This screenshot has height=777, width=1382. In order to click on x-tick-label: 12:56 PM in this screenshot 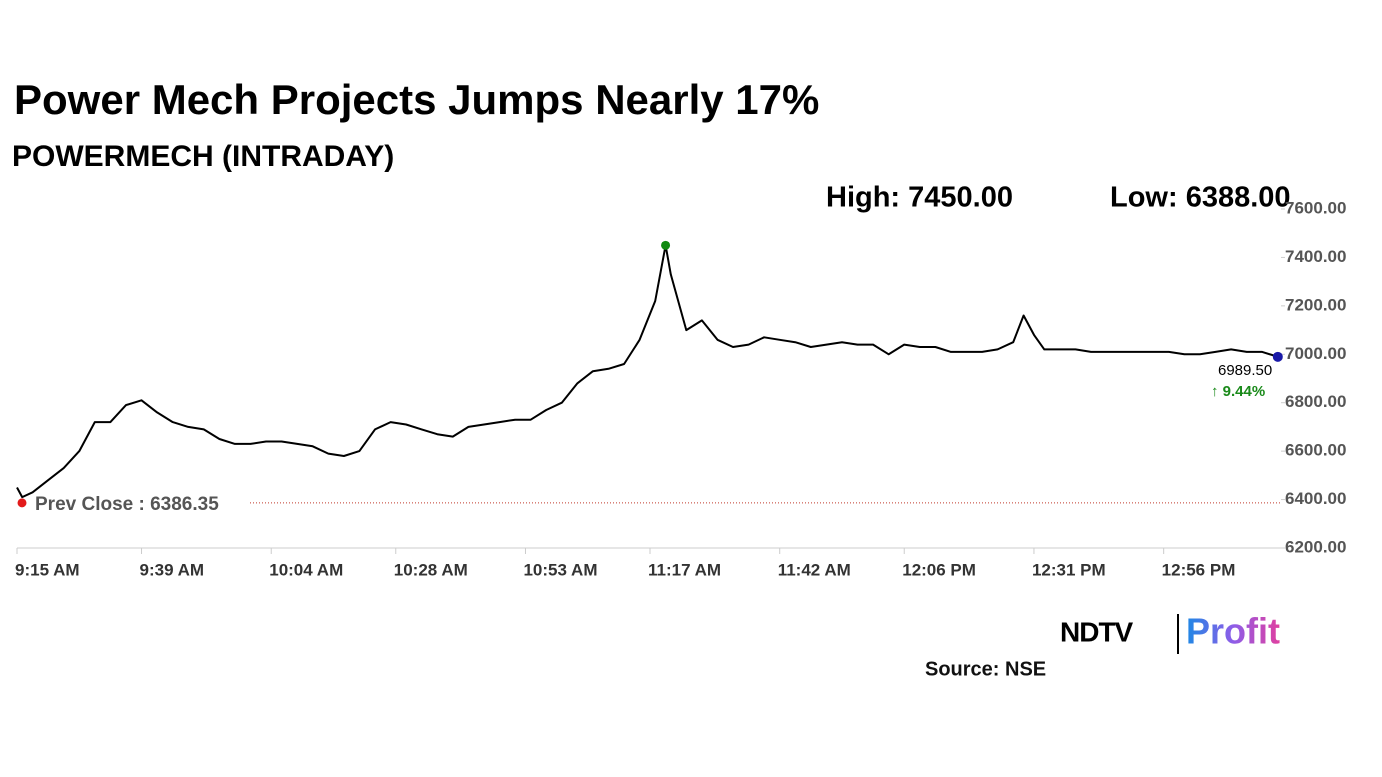, I will do `click(1199, 569)`.